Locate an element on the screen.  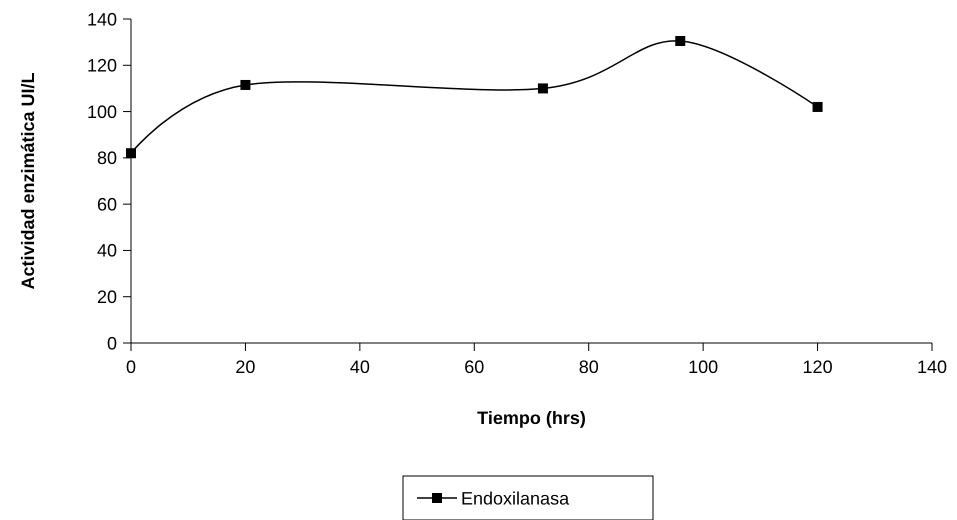
x-tick-label: 120 is located at coordinates (817, 367).